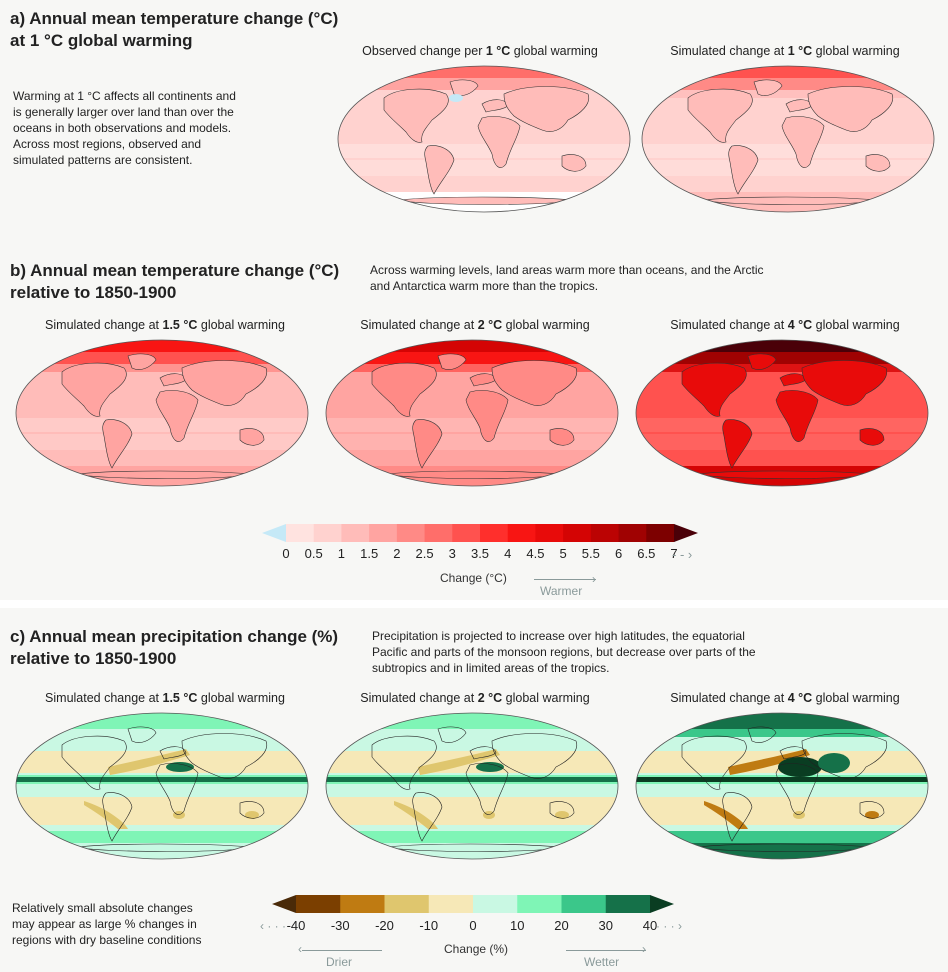 This screenshot has height=972, width=948. I want to click on map-c-1p5, so click(162, 786).